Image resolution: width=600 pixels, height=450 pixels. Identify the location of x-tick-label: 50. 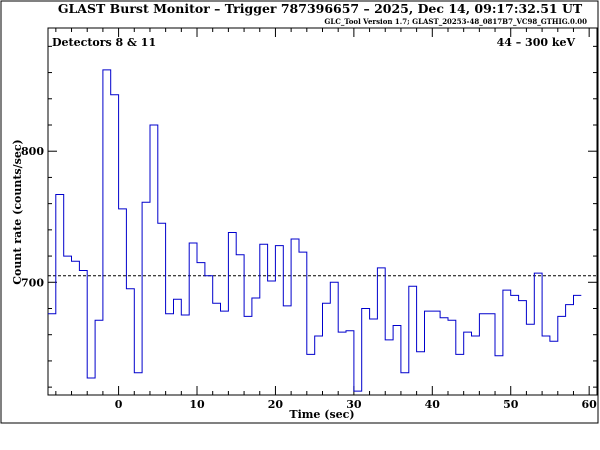
(511, 404).